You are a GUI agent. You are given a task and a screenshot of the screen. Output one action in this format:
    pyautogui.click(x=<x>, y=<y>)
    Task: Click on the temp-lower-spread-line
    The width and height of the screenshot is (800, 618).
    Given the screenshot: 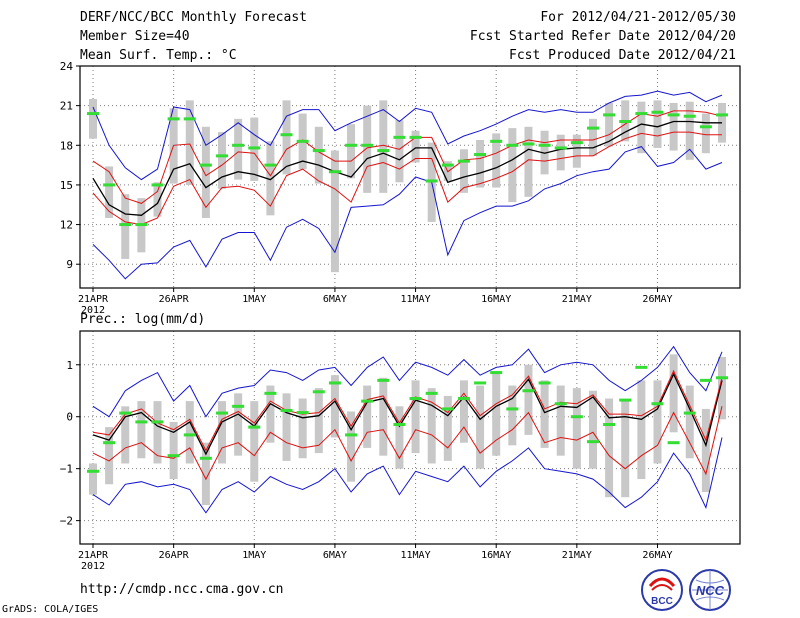 What is the action you would take?
    pyautogui.click(x=407, y=178)
    